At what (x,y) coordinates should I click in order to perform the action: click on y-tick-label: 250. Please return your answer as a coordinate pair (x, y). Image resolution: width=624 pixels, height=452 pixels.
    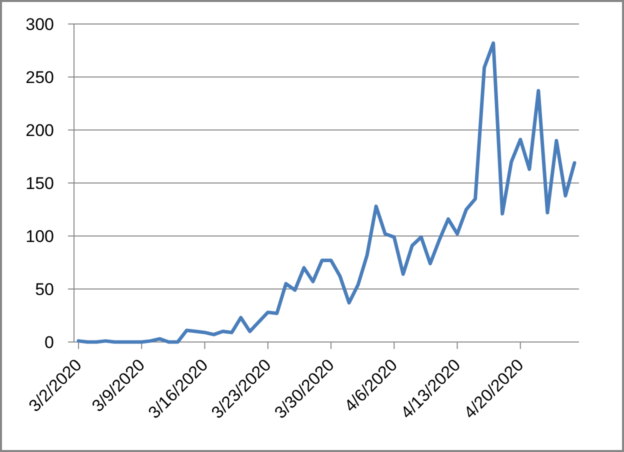
    Looking at the image, I should click on (40, 78).